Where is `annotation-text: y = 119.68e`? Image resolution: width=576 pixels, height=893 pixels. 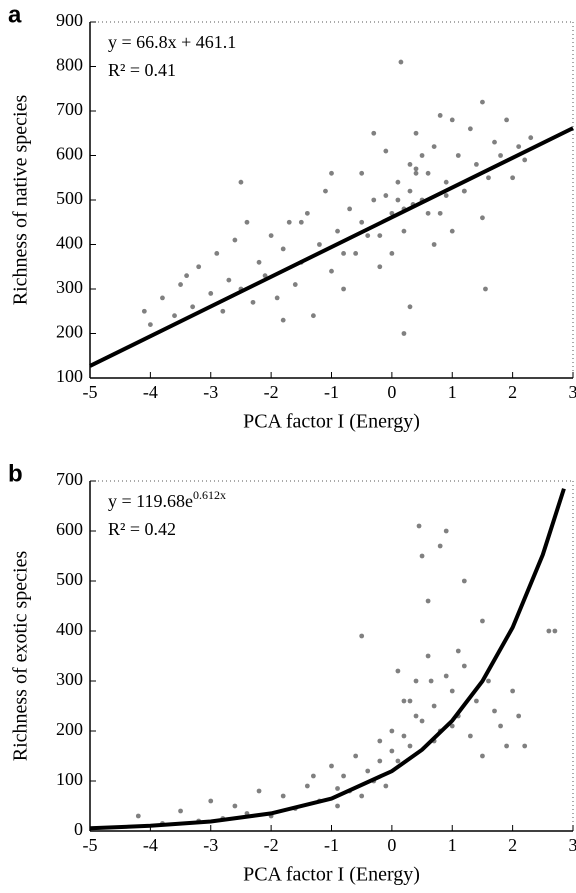
annotation-text: y = 119.68e is located at coordinates (150, 501).